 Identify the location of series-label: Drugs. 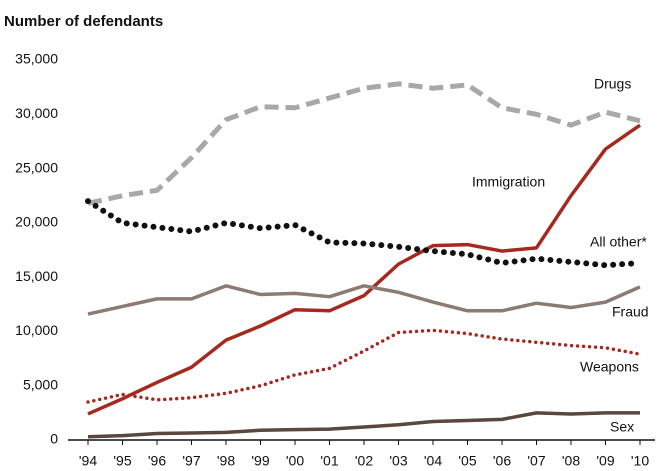
(612, 84).